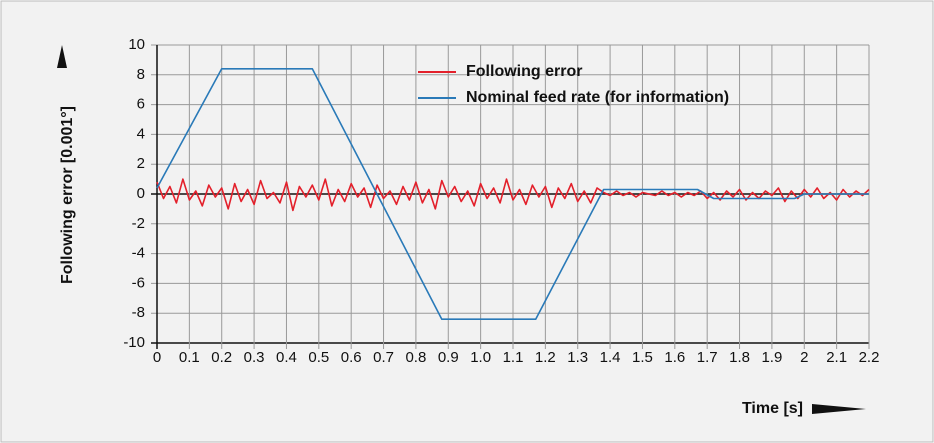 The width and height of the screenshot is (934, 443). Describe the element at coordinates (524, 71) in the screenshot. I see `legend-label: Following error` at that location.